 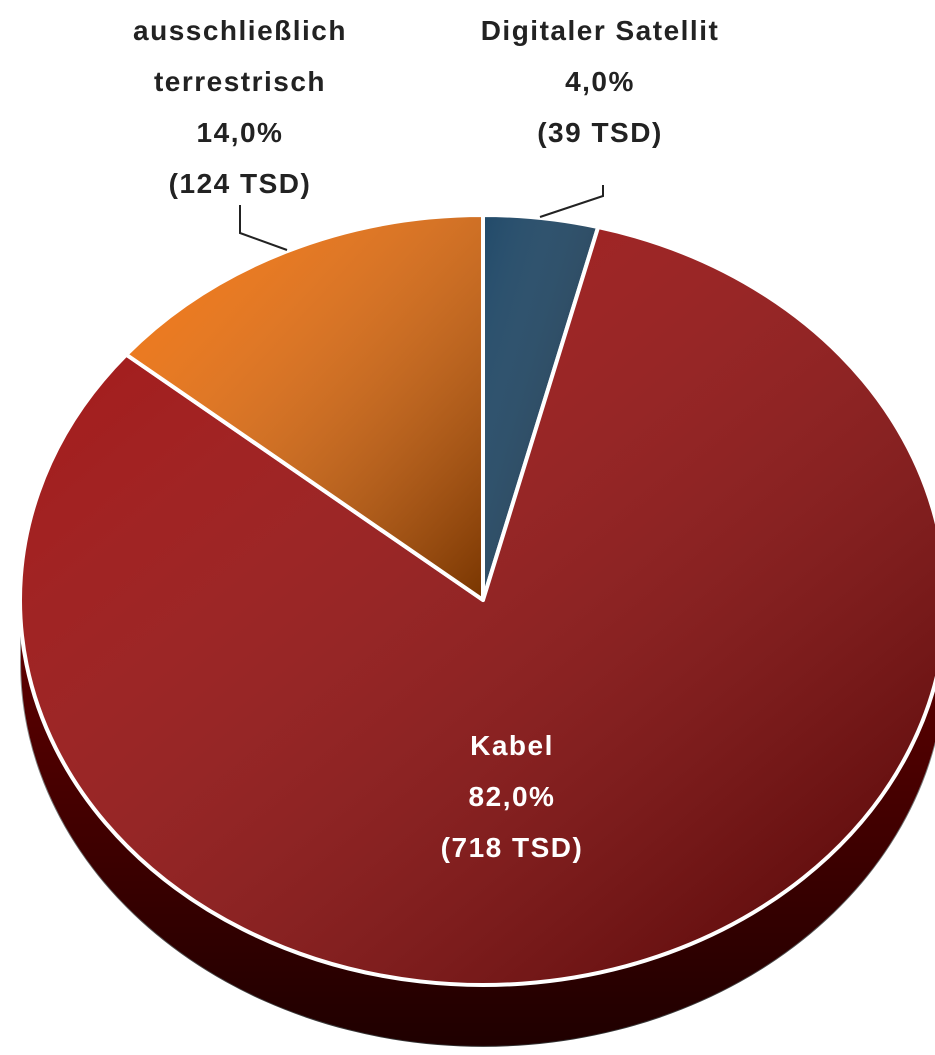 I want to click on category: ausschließlich terrestrisch, so click(x=240, y=56).